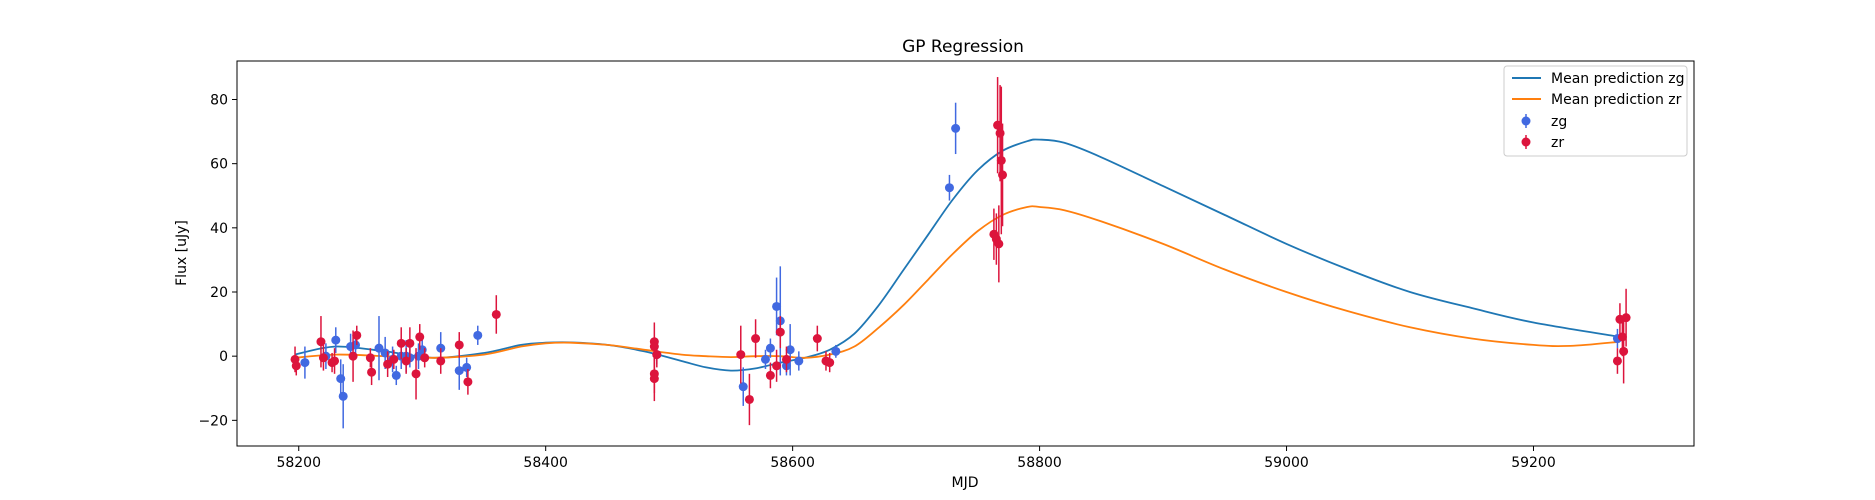 This screenshot has width=1875, height=500. Describe the element at coordinates (1039, 463) in the screenshot. I see `x-tick-label: 58800` at that location.